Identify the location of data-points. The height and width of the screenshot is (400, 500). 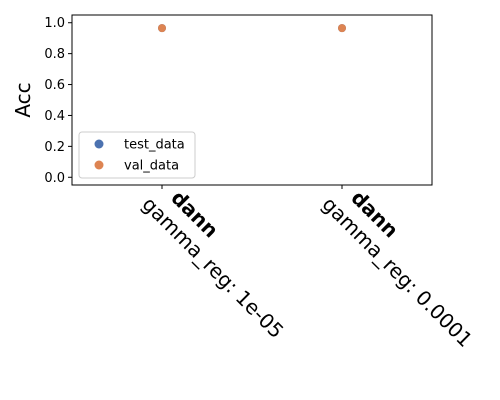
(252, 28).